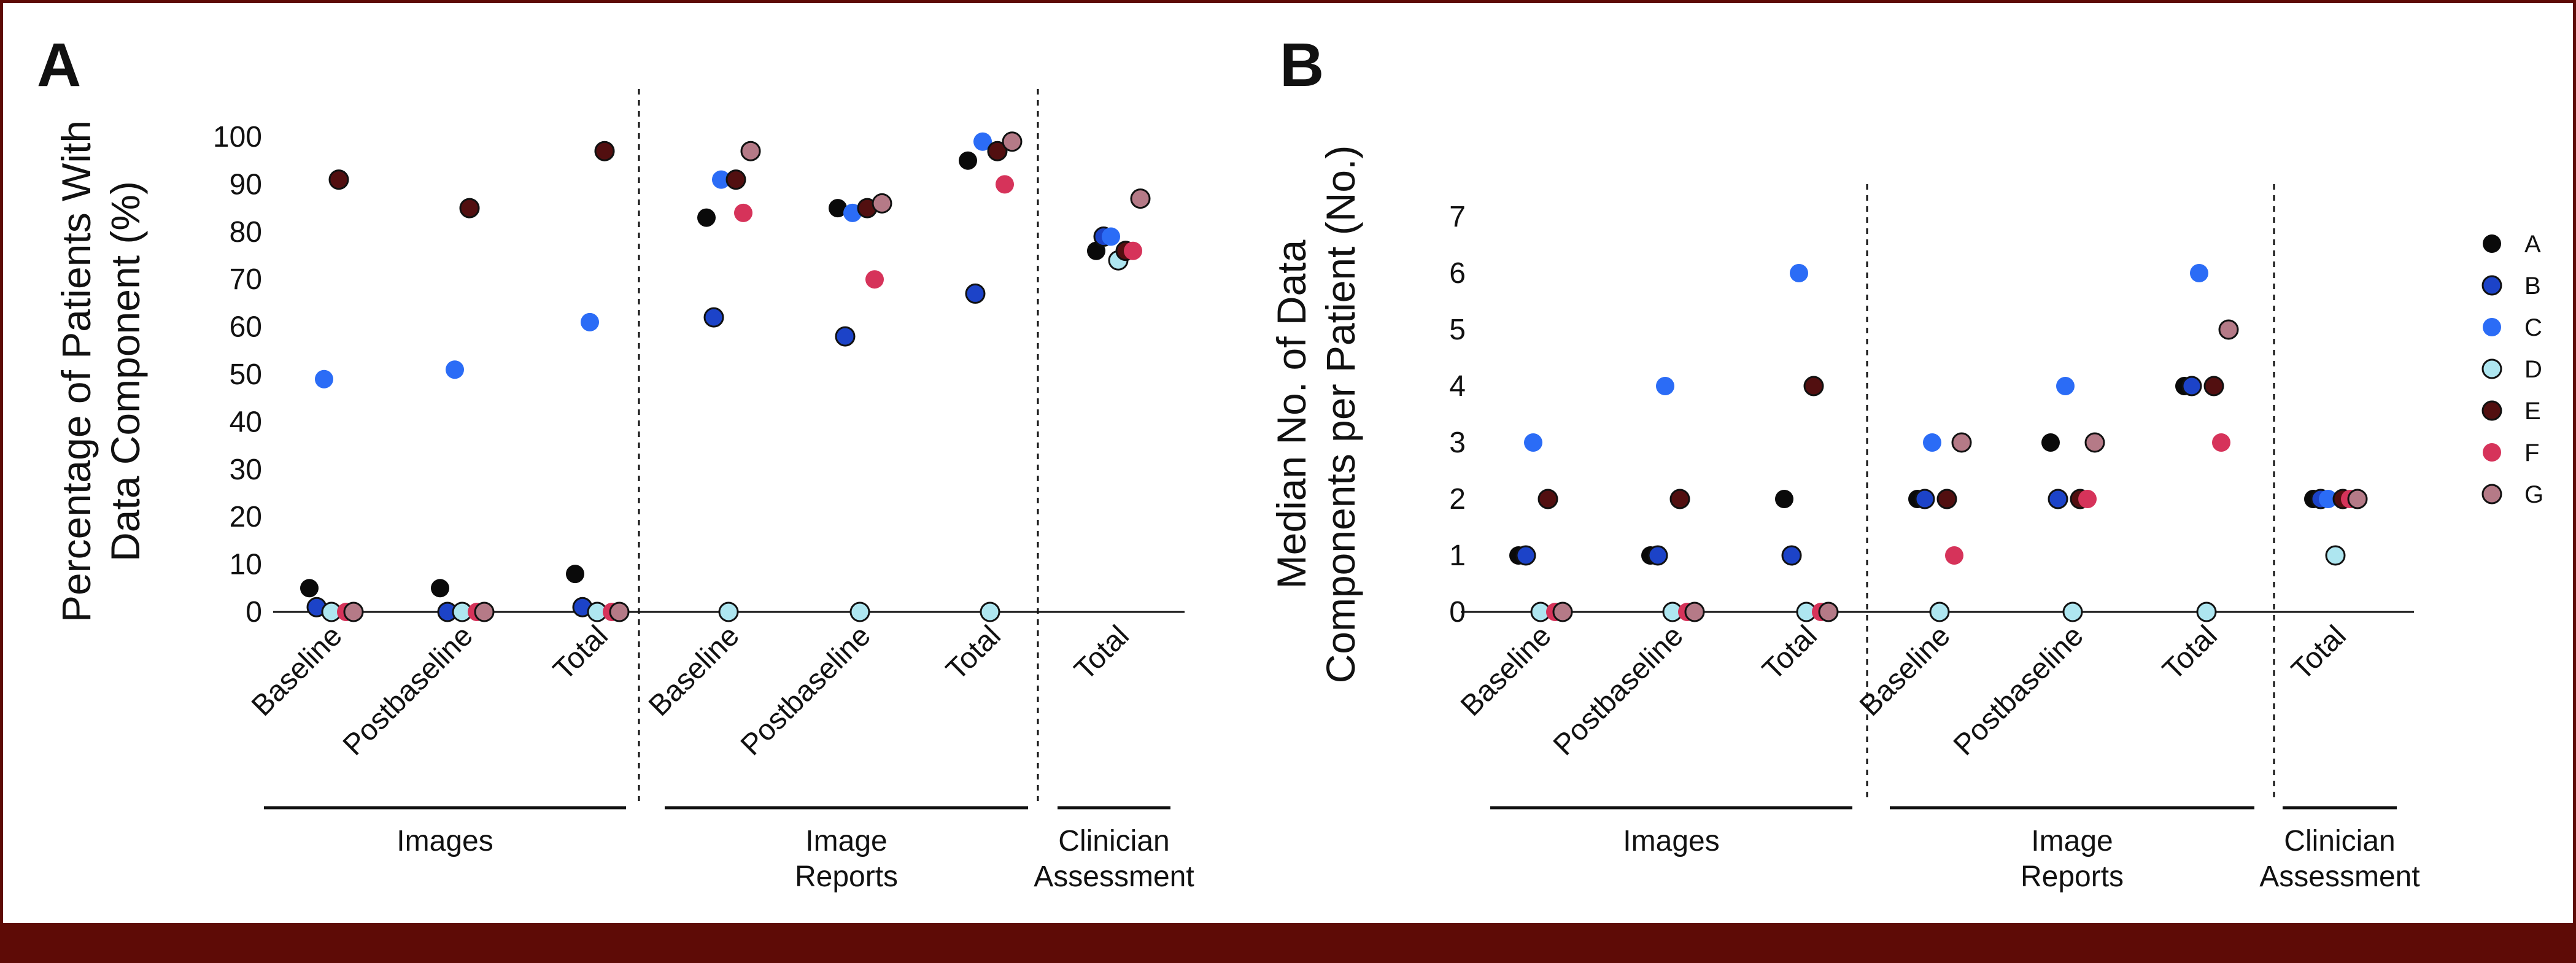 This screenshot has width=2576, height=963. What do you see at coordinates (246, 375) in the screenshot?
I see `y-tick-label: 50` at bounding box center [246, 375].